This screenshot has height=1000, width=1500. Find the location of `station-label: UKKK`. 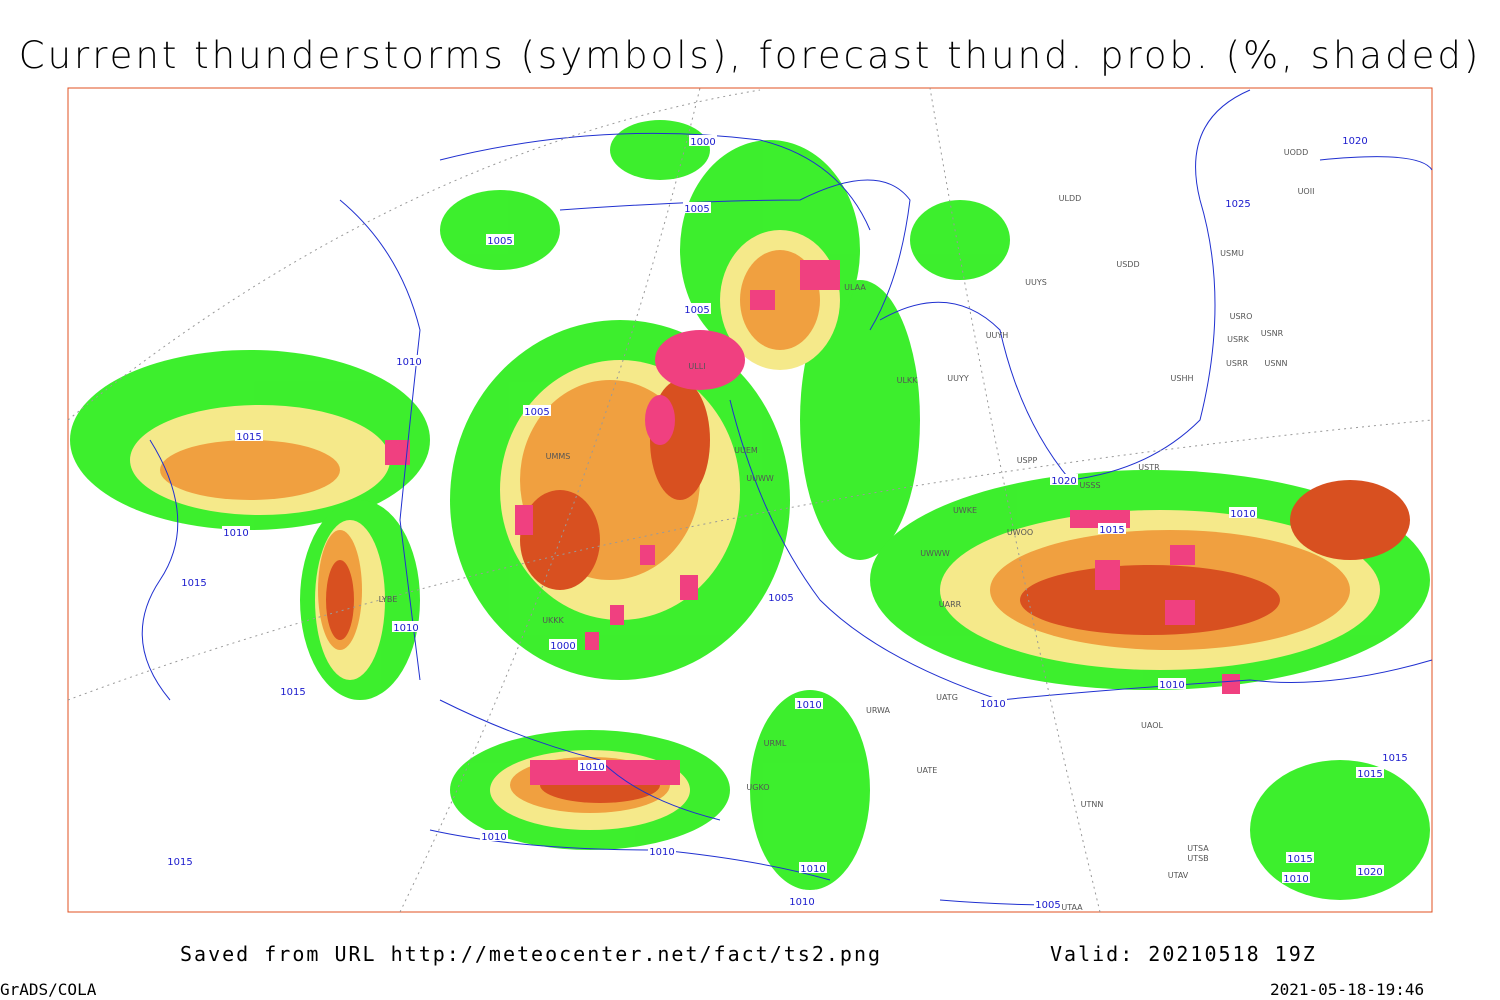

station-label: UKKK is located at coordinates (553, 620).